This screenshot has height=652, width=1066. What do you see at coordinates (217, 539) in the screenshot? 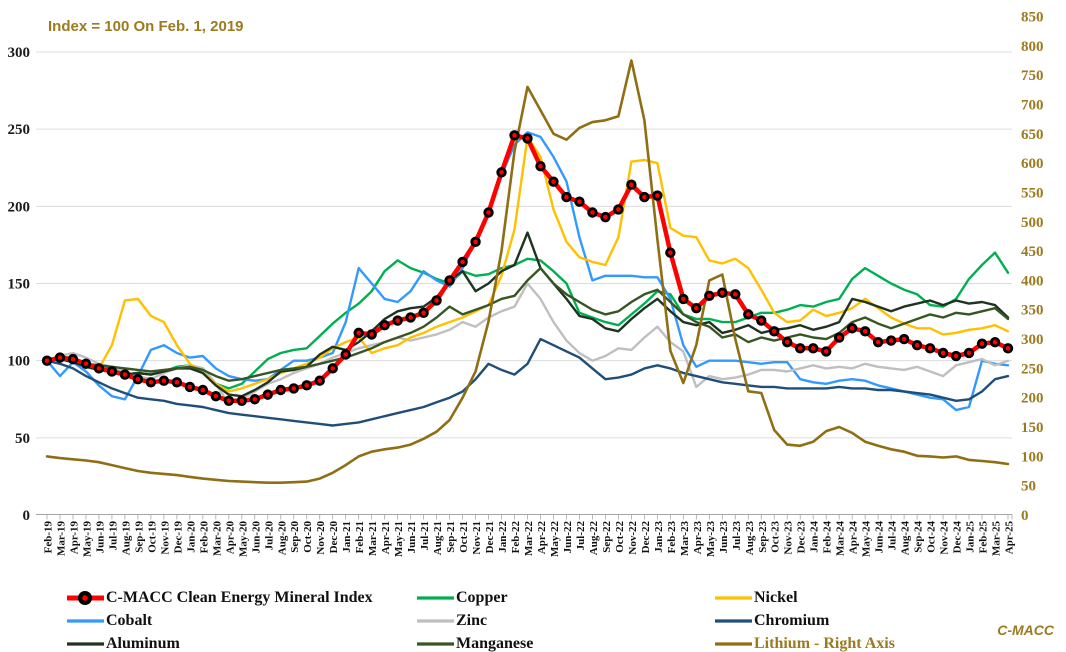
I see `x-axis-month-label: Mar-20` at bounding box center [217, 539].